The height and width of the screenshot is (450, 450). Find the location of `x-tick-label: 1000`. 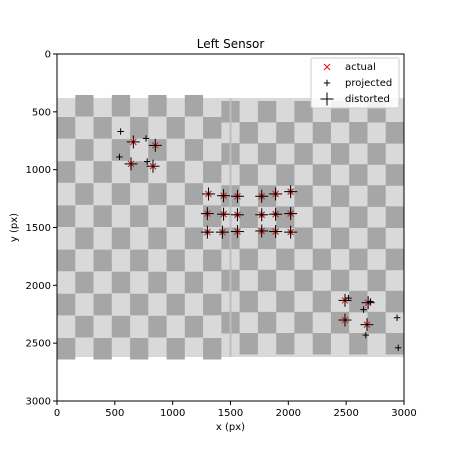

x-tick-label: 1000 is located at coordinates (172, 413).